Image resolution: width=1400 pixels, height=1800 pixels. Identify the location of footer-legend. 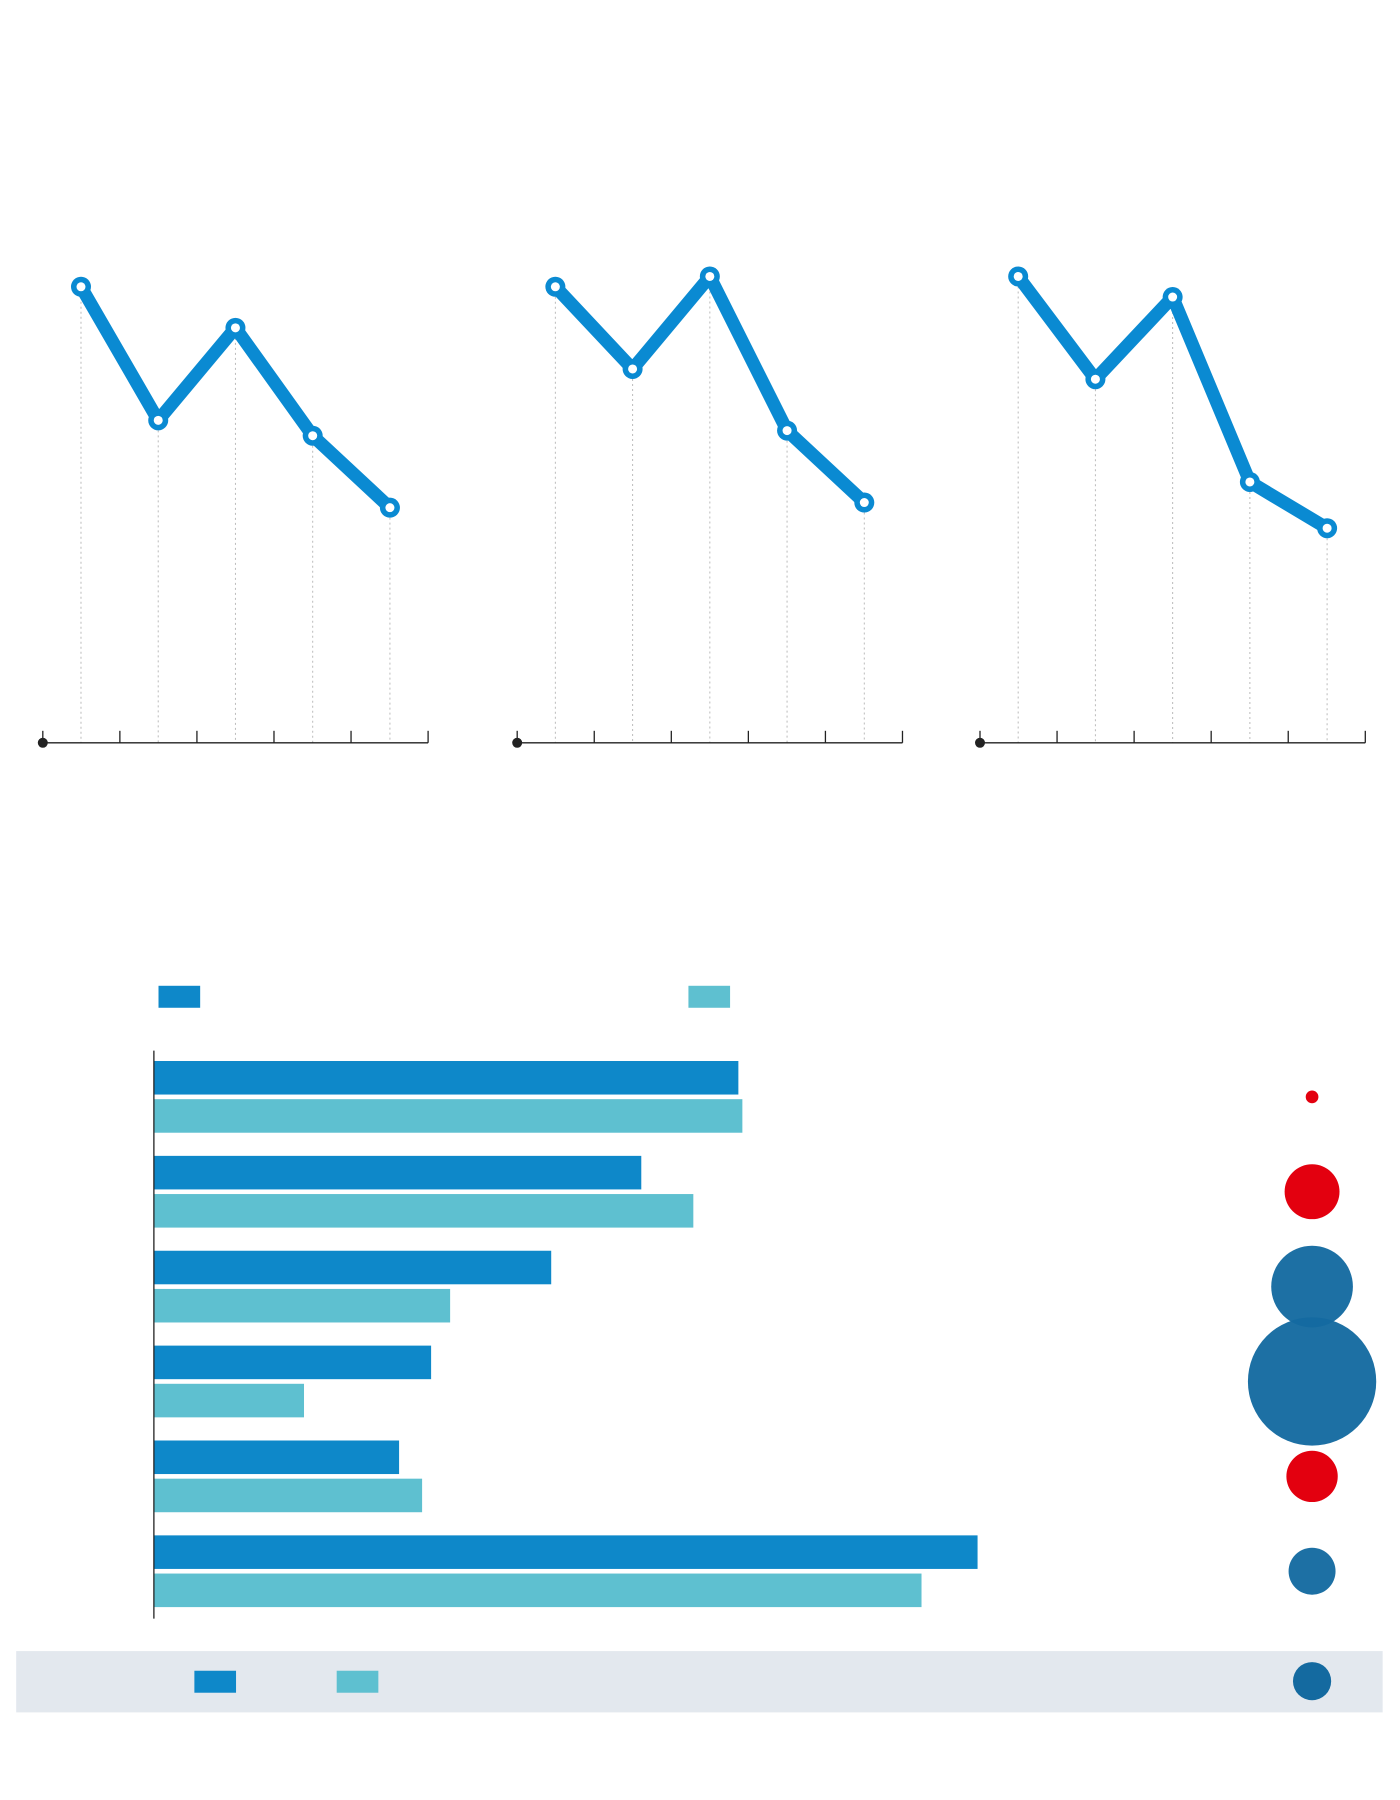
(699, 1682).